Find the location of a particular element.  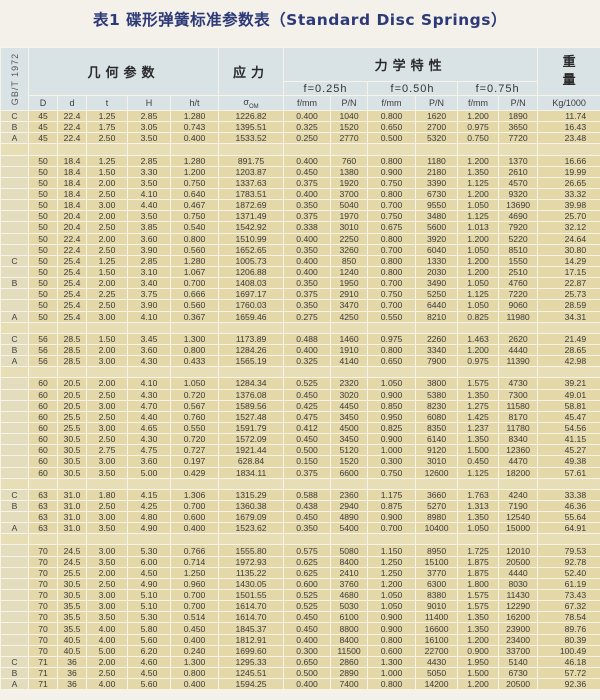

cell-p3: 4690 is located at coordinates (518, 216).